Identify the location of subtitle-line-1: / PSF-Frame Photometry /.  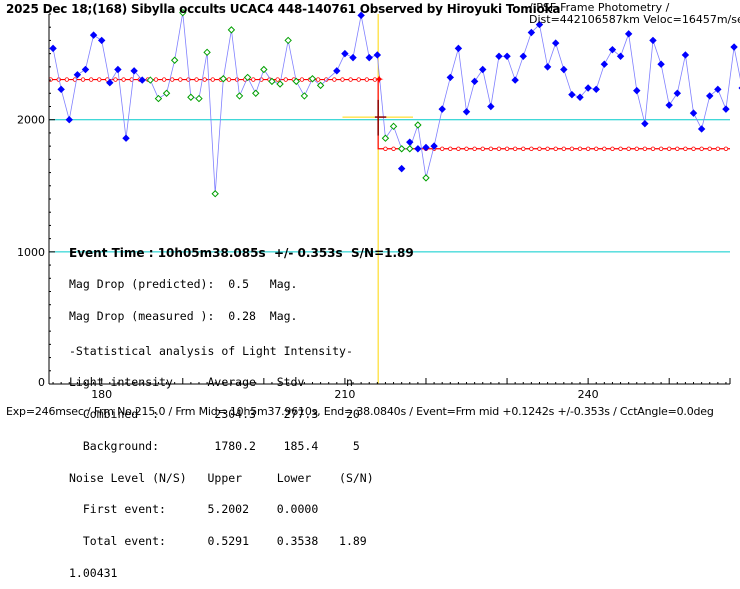
(599, 7).